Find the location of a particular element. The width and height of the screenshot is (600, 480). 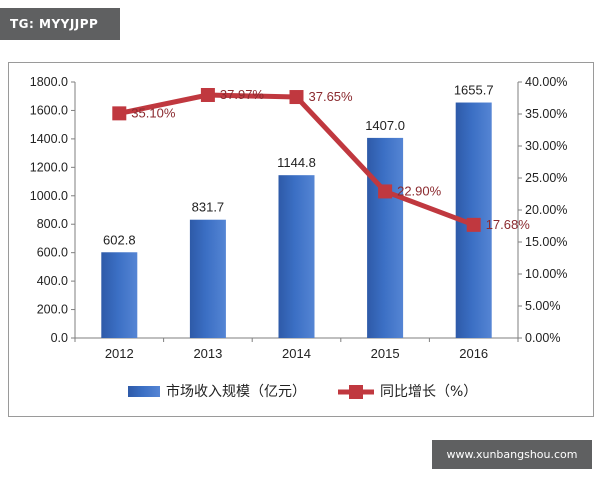

x-tick-label: 2013 is located at coordinates (207, 353).